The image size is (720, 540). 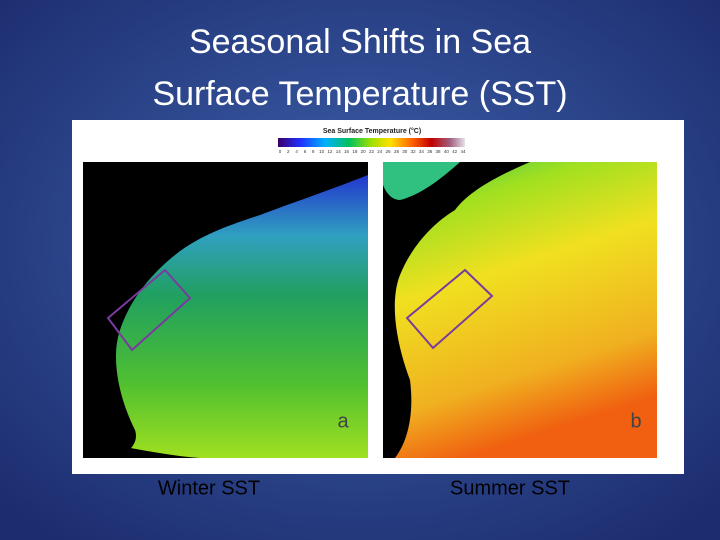 I want to click on colorbar-tick-label: 4, so click(x=296, y=151).